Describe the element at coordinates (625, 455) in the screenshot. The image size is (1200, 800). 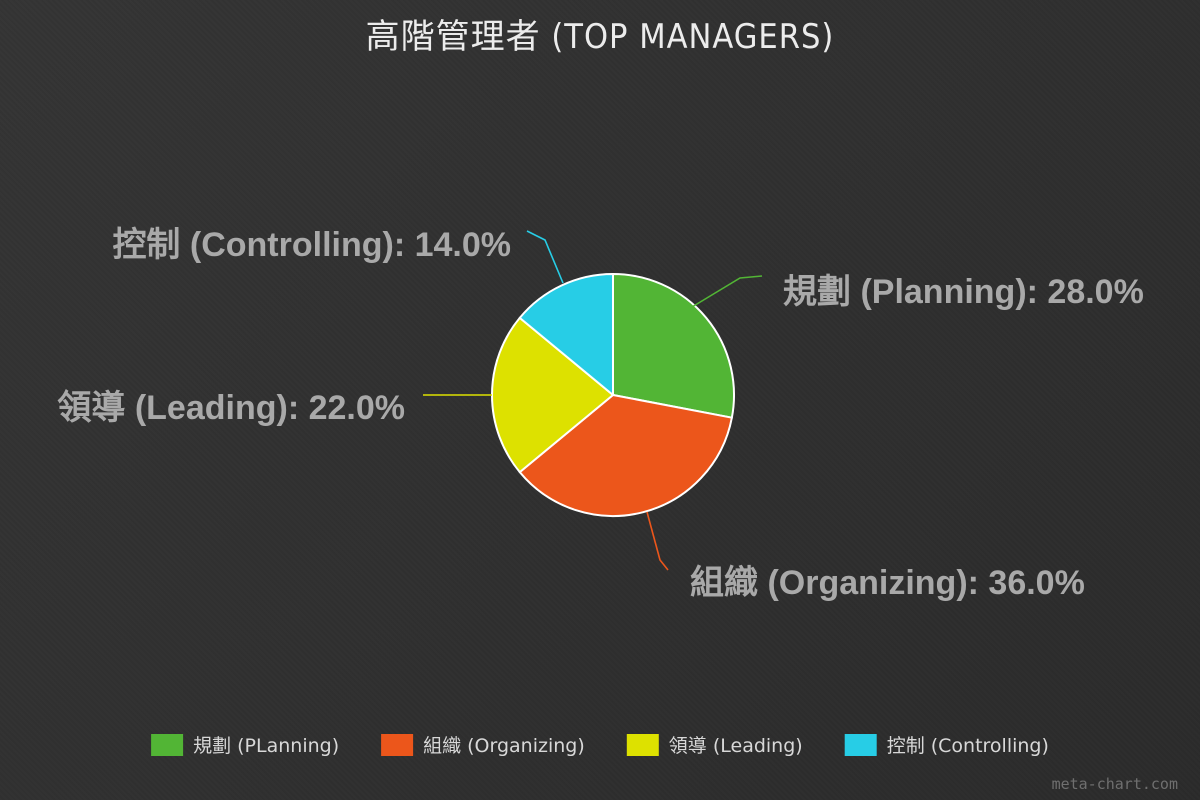
I see `pie-slice-organizing` at that location.